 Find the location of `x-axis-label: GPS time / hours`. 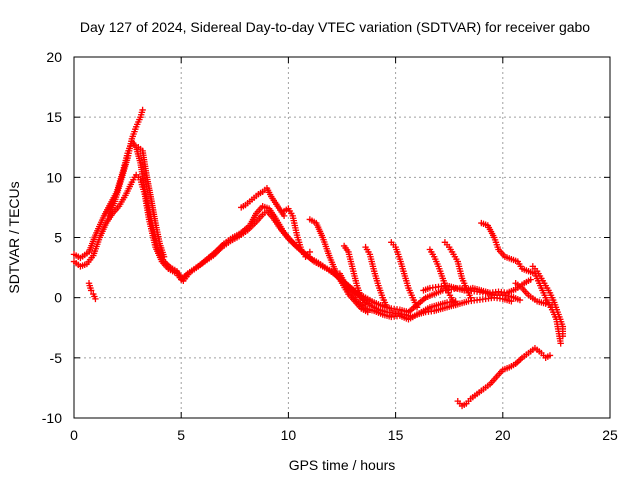

x-axis-label: GPS time / hours is located at coordinates (342, 465).